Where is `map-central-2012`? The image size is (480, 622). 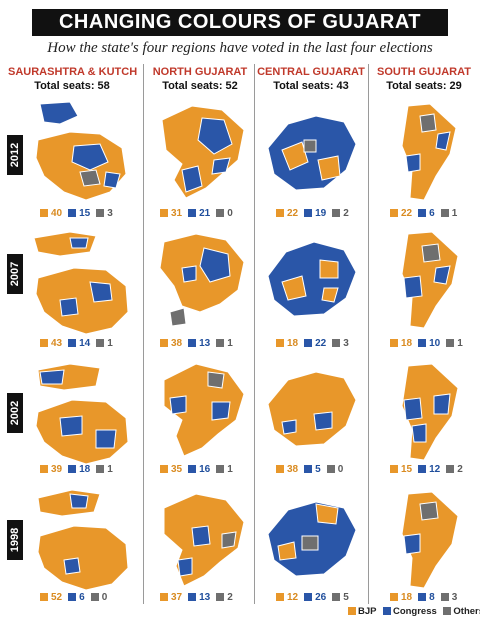
map-central-2012 is located at coordinates (312, 153).